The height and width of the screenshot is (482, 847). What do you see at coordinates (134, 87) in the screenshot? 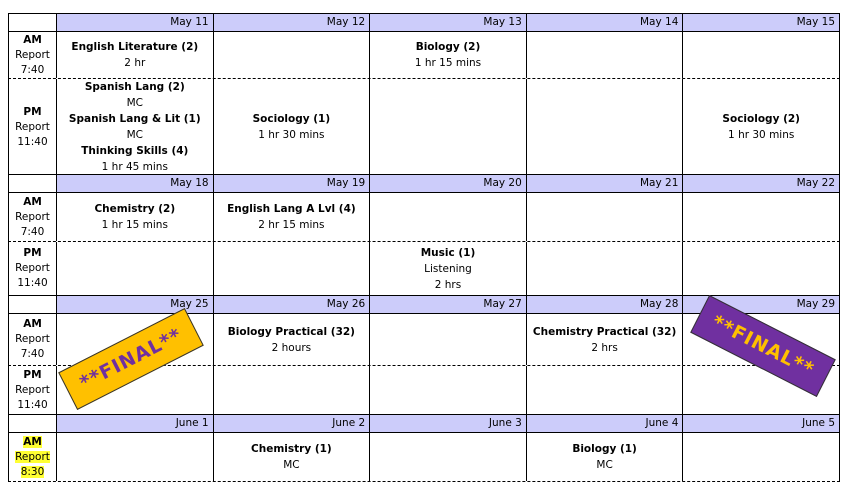
I see `exam-title: Spanish Lang (2)` at bounding box center [134, 87].